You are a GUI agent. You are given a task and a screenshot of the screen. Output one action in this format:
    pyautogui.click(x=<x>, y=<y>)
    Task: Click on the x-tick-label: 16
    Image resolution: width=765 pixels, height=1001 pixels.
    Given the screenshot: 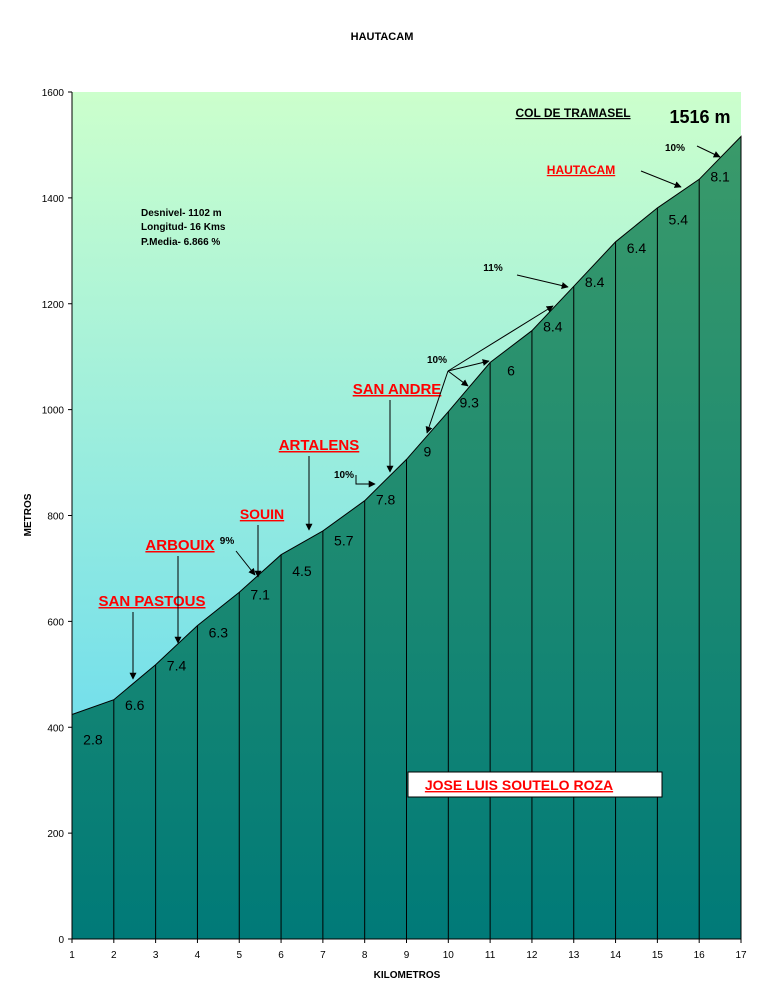 What is the action you would take?
    pyautogui.click(x=700, y=955)
    